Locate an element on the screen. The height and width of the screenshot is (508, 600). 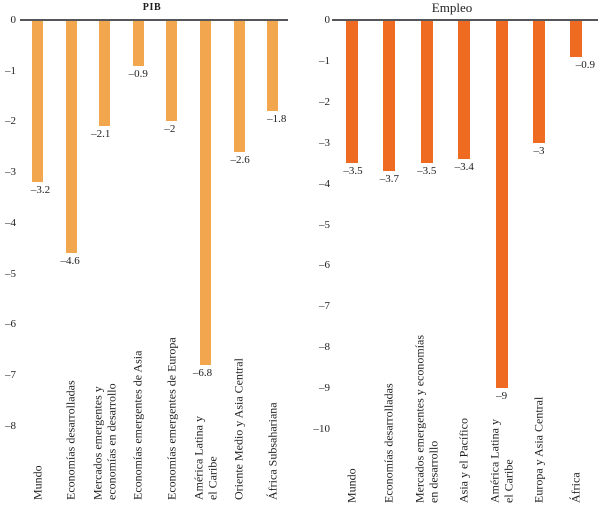
empleo-chart-title: Empleo is located at coordinates (452, 7).